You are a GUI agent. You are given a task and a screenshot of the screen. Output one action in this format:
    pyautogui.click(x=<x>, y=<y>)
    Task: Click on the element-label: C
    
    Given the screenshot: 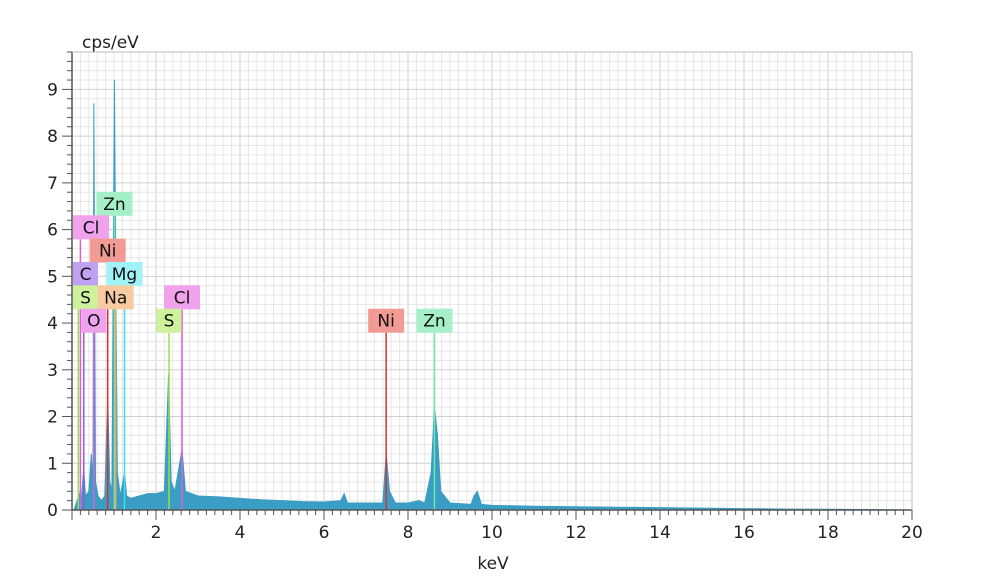 What is the action you would take?
    pyautogui.click(x=86, y=275)
    